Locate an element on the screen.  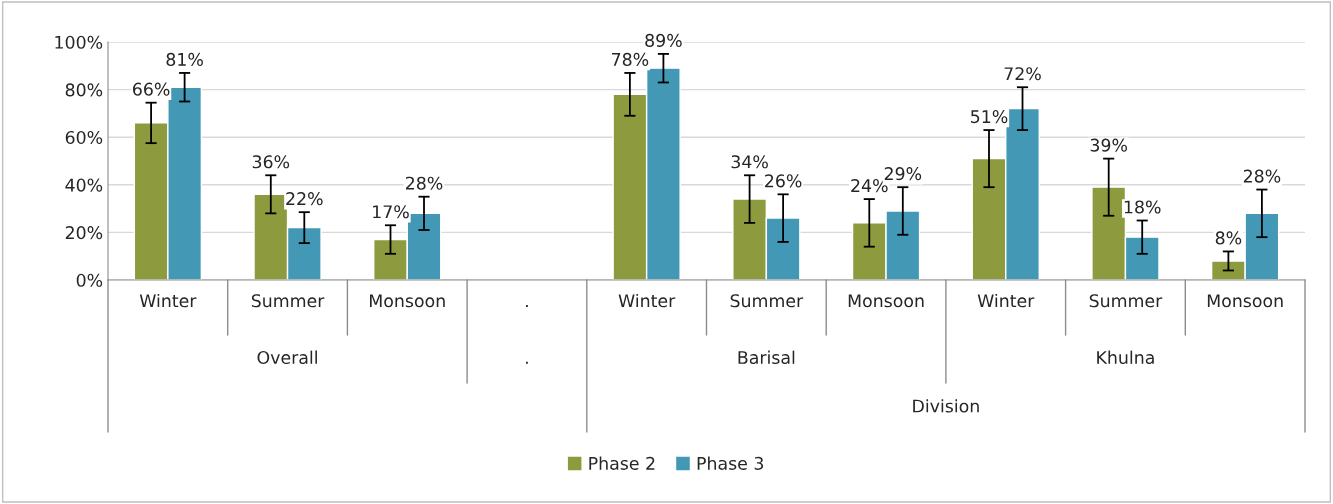
y-tick-label: 60% is located at coordinates (84, 137).